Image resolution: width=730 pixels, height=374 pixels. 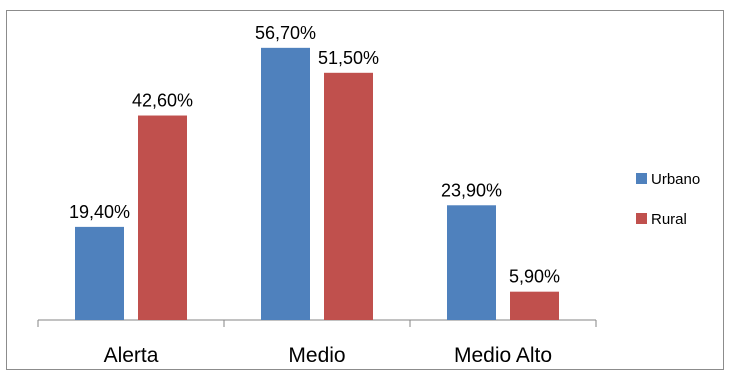 I want to click on data-label: 5,90%, so click(x=534, y=277).